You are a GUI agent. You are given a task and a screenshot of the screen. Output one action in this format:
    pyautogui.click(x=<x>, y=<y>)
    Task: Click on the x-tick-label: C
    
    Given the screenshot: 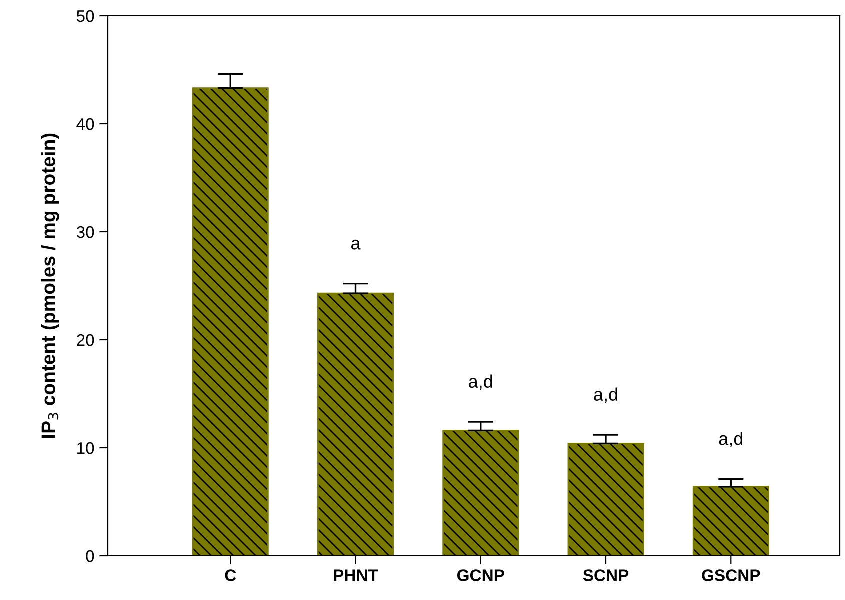 What is the action you would take?
    pyautogui.click(x=230, y=576)
    